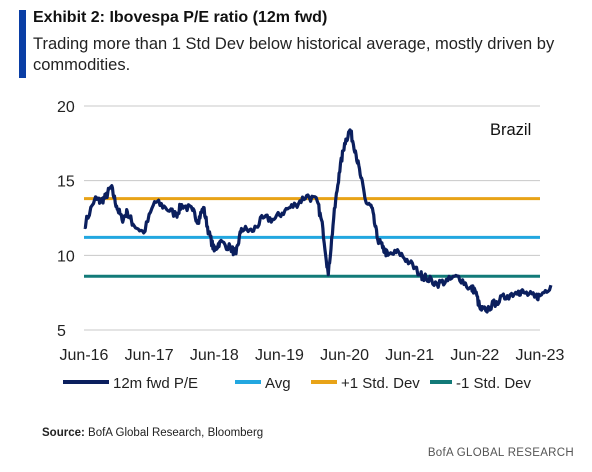 This screenshot has width=592, height=472. I want to click on x-tick-label: Jun-19, so click(279, 355).